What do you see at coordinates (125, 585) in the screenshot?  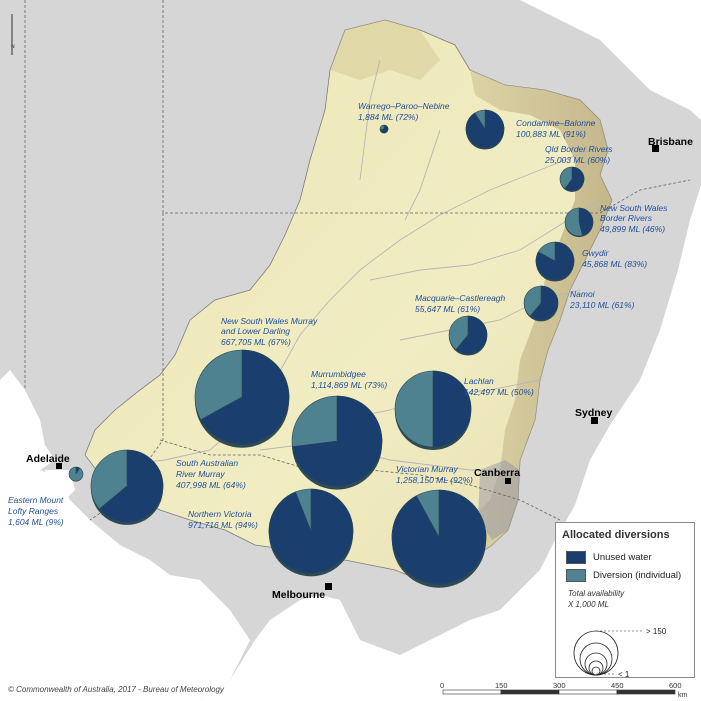 I see `sea-south` at bounding box center [125, 585].